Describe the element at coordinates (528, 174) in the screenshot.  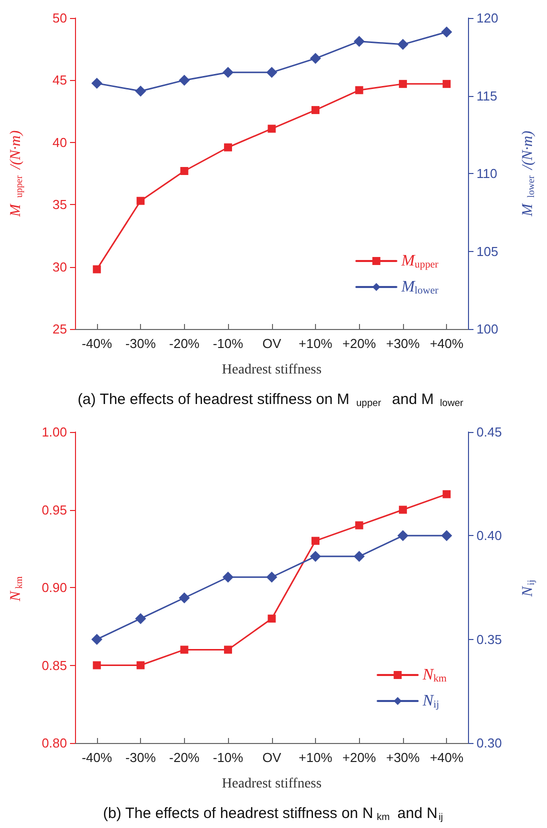
I see `y2-axis-title: Mlower/(N·m)` at that location.